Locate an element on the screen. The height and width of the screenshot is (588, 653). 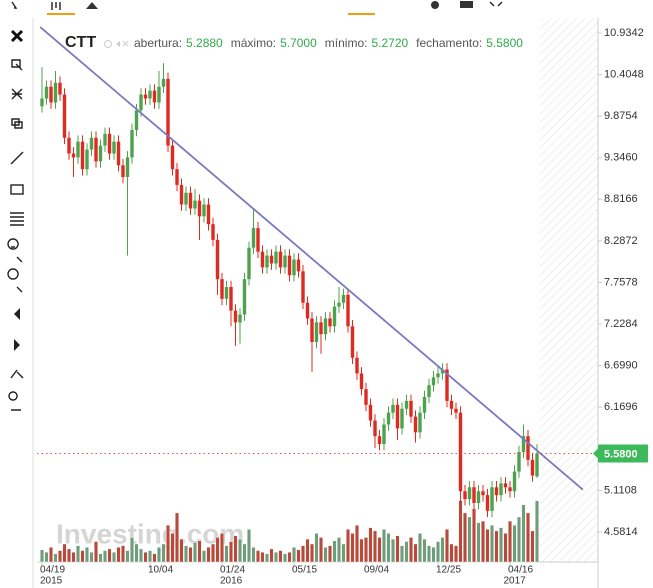
zoom-in-tool is located at coordinates (15, 250).